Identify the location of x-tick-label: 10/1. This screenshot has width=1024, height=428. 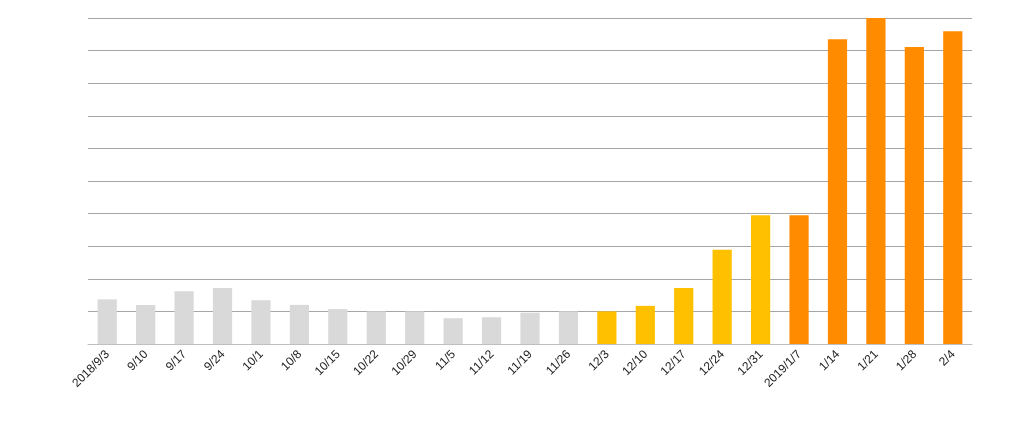
(253, 360).